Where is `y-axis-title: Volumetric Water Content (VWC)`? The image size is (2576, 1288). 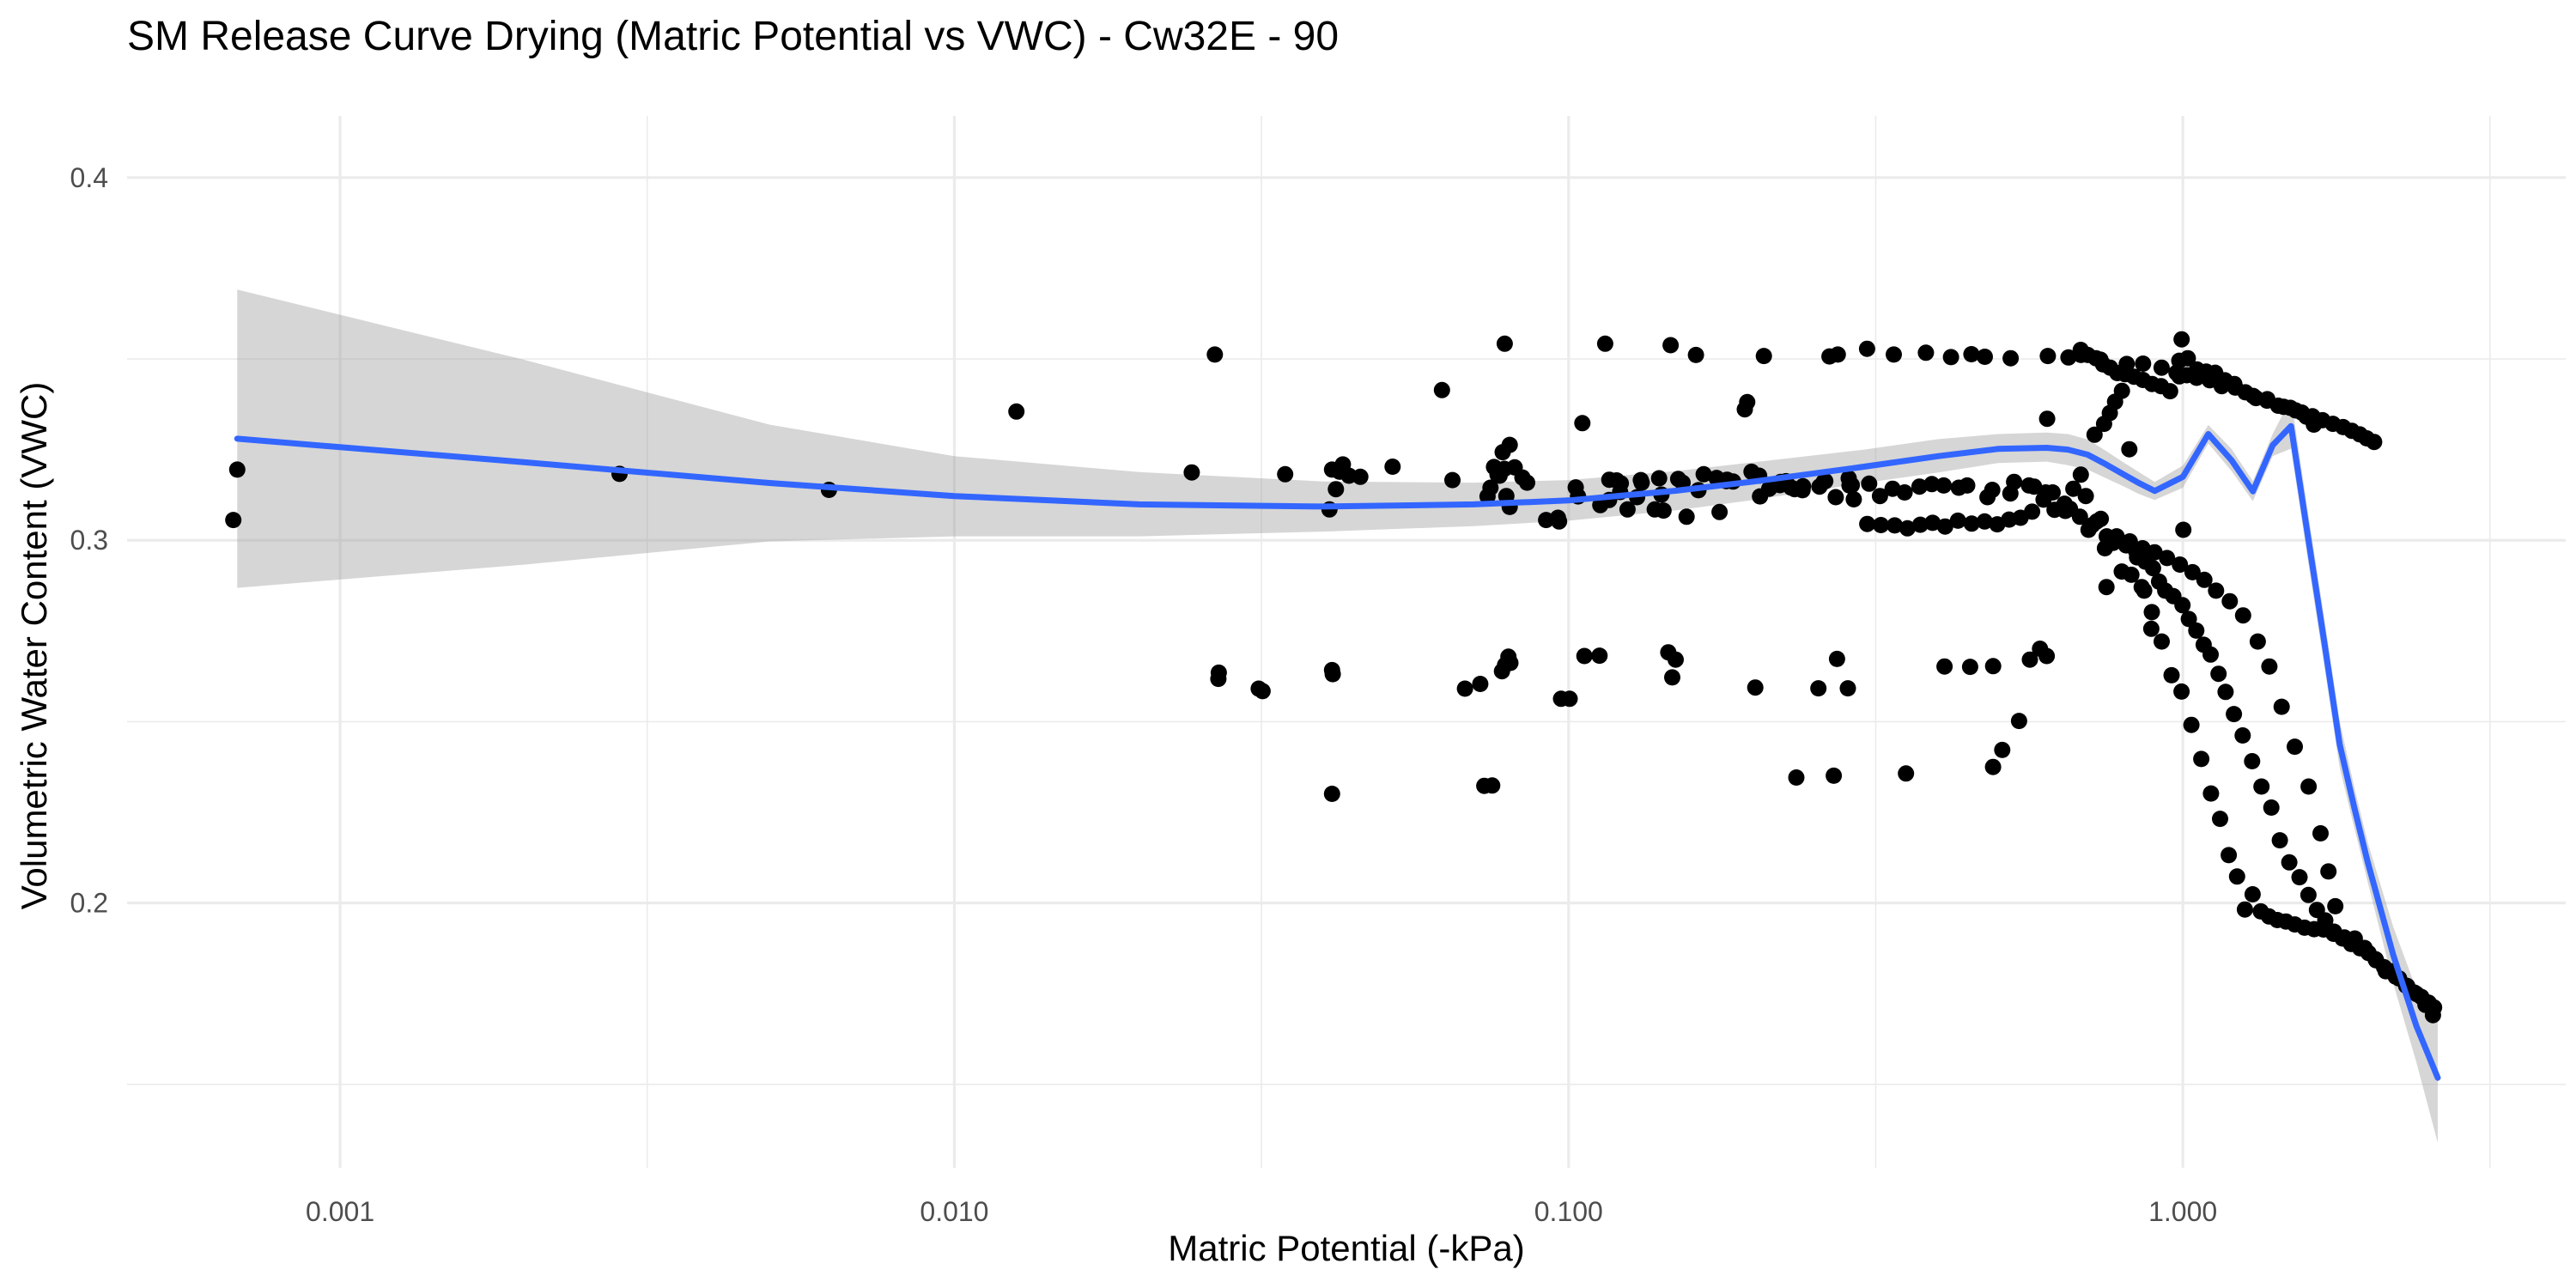 y-axis-title: Volumetric Water Content (VWC) is located at coordinates (34, 646).